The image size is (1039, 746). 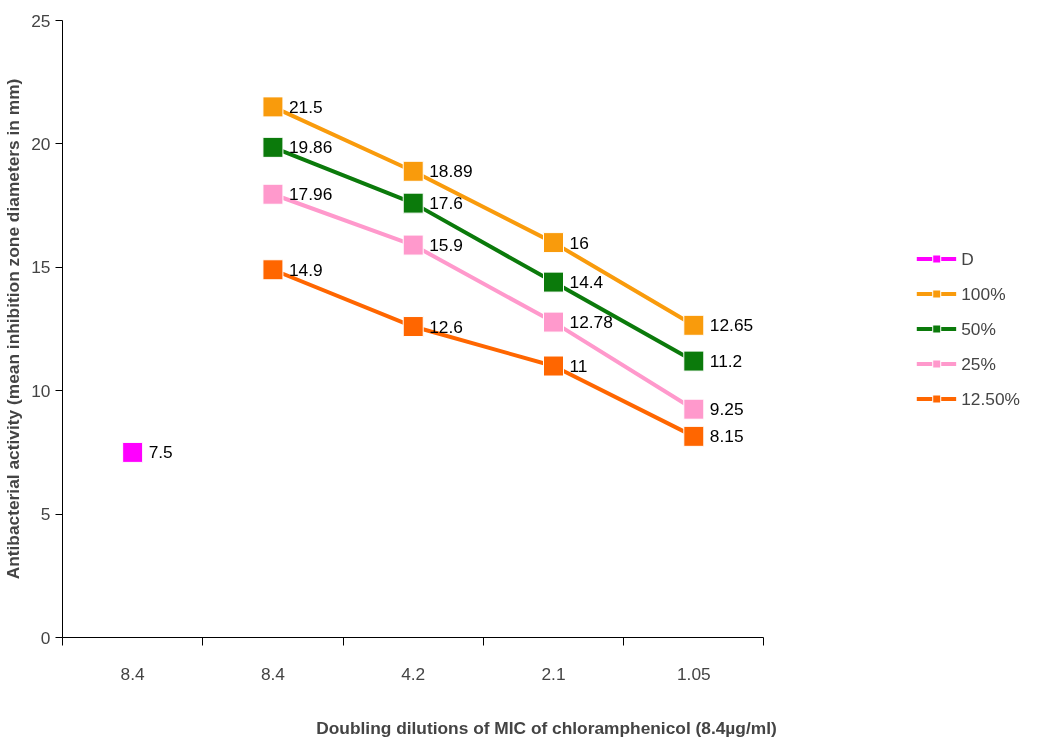 I want to click on data-label: 11, so click(x=578, y=366).